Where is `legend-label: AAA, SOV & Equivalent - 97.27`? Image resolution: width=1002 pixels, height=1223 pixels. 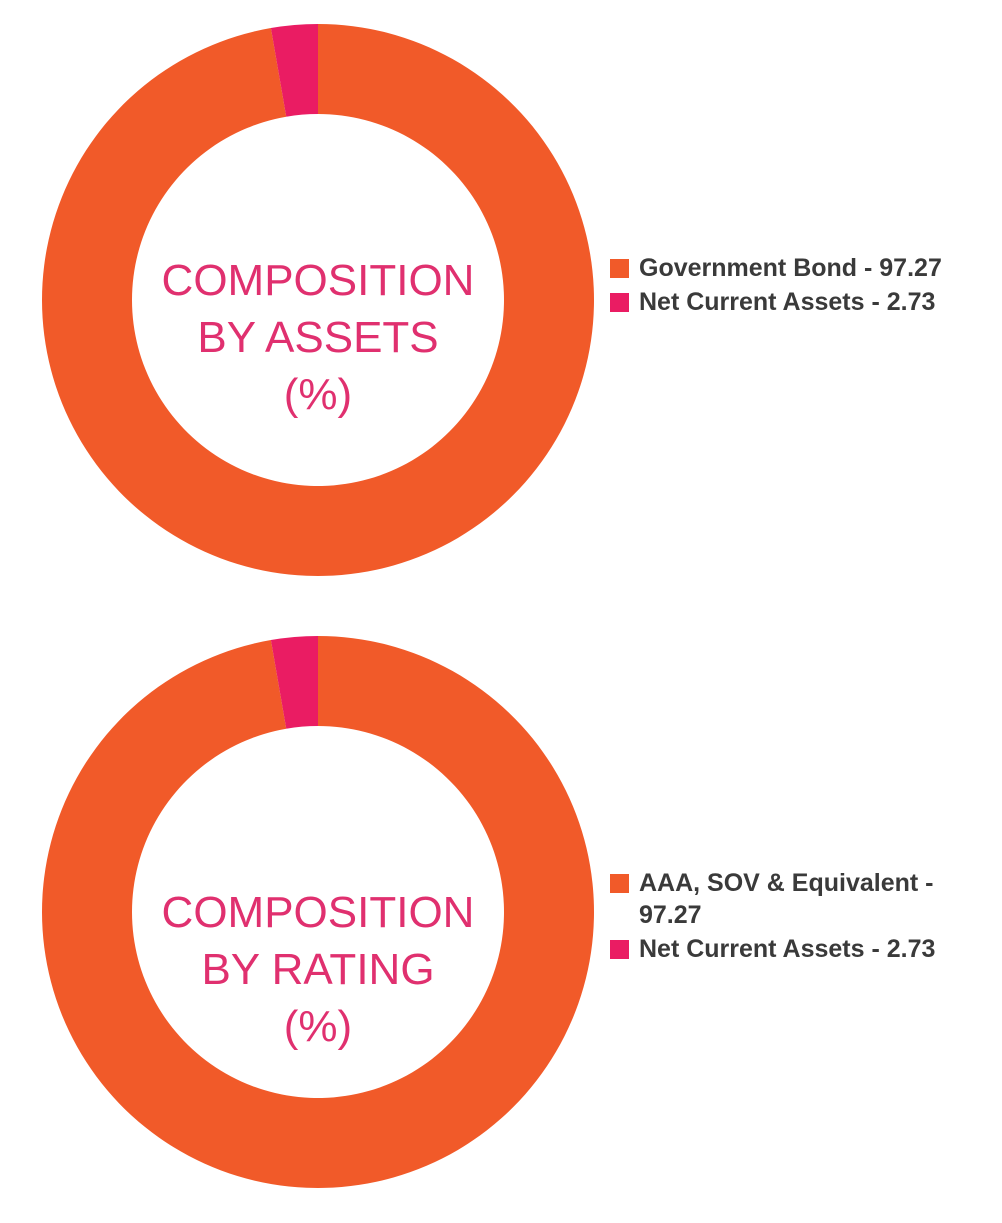
legend-label: AAA, SOV & Equivalent - 97.27 is located at coordinates (786, 899).